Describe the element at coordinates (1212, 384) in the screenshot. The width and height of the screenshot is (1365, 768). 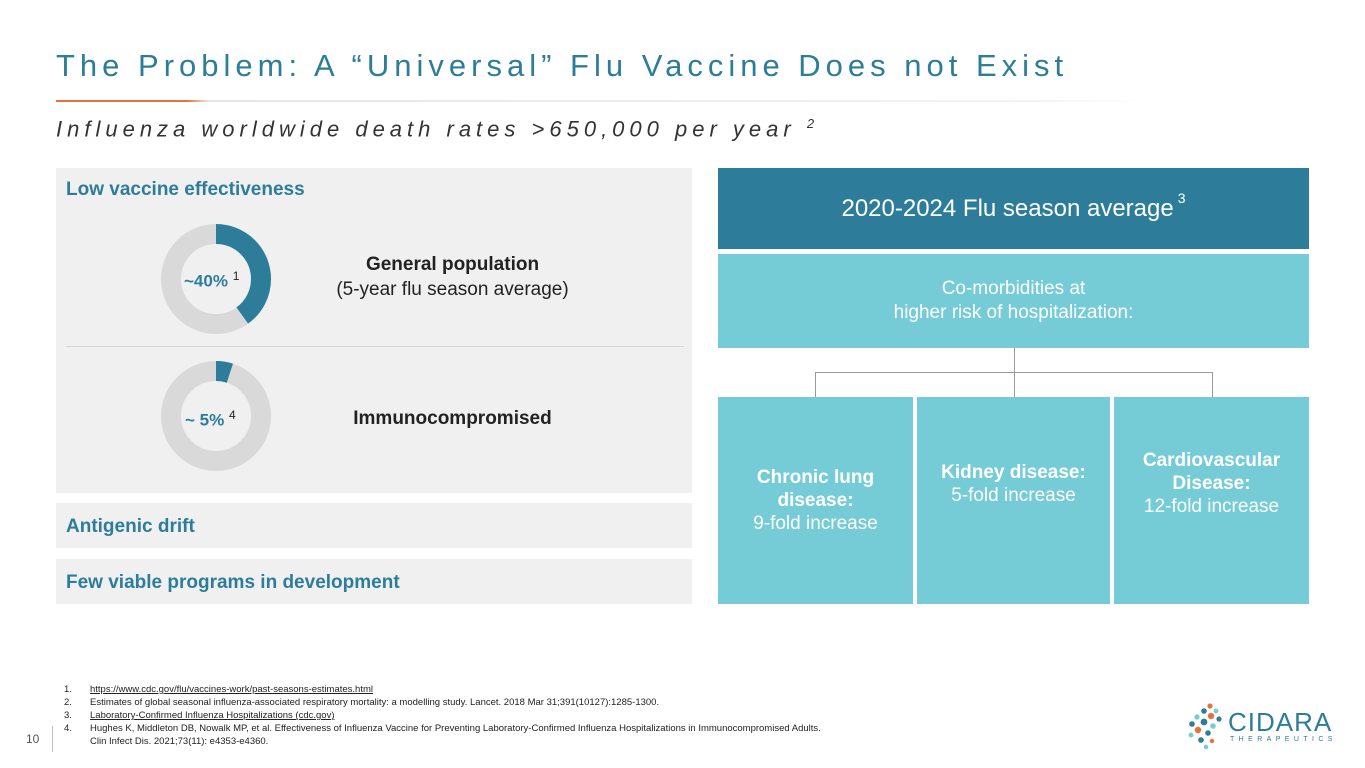
I see `connector-right` at that location.